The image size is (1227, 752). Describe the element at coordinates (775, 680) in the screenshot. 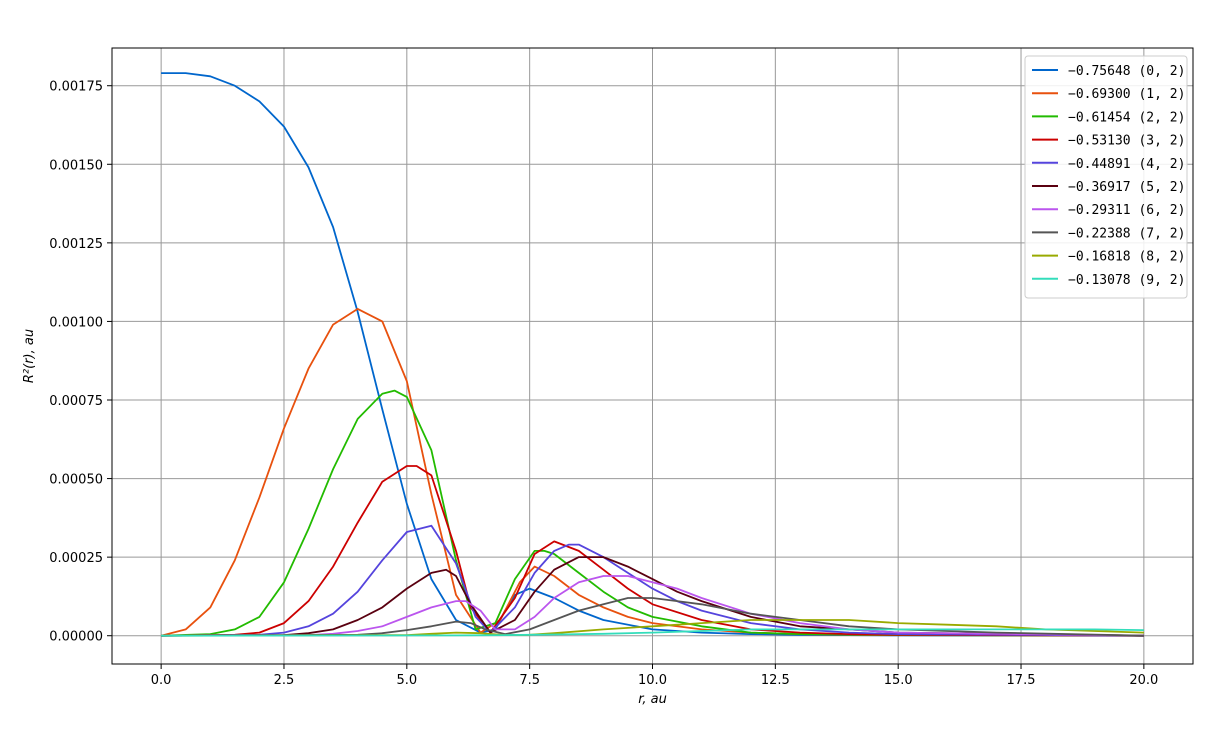

I see `x-tick-label: 12.5` at that location.